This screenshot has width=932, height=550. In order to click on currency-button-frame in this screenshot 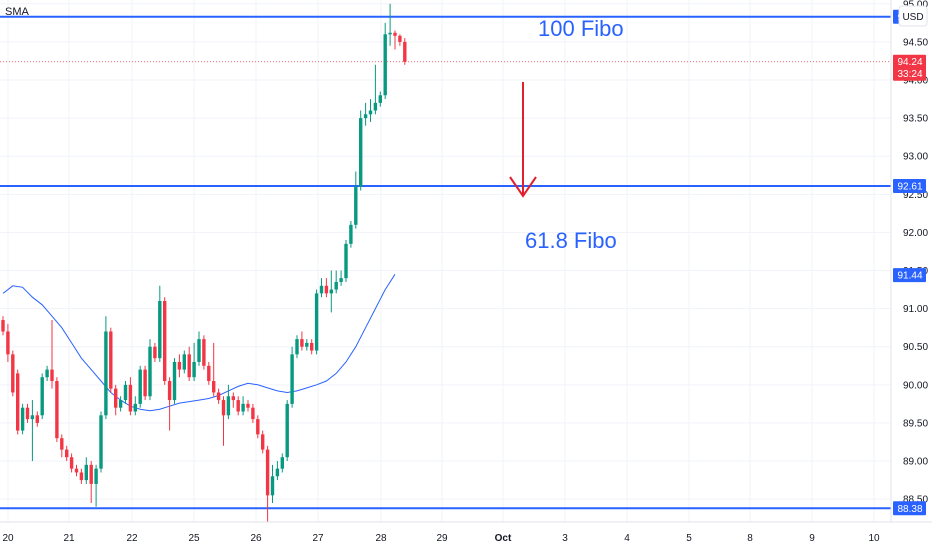, I will do `click(913, 16)`.